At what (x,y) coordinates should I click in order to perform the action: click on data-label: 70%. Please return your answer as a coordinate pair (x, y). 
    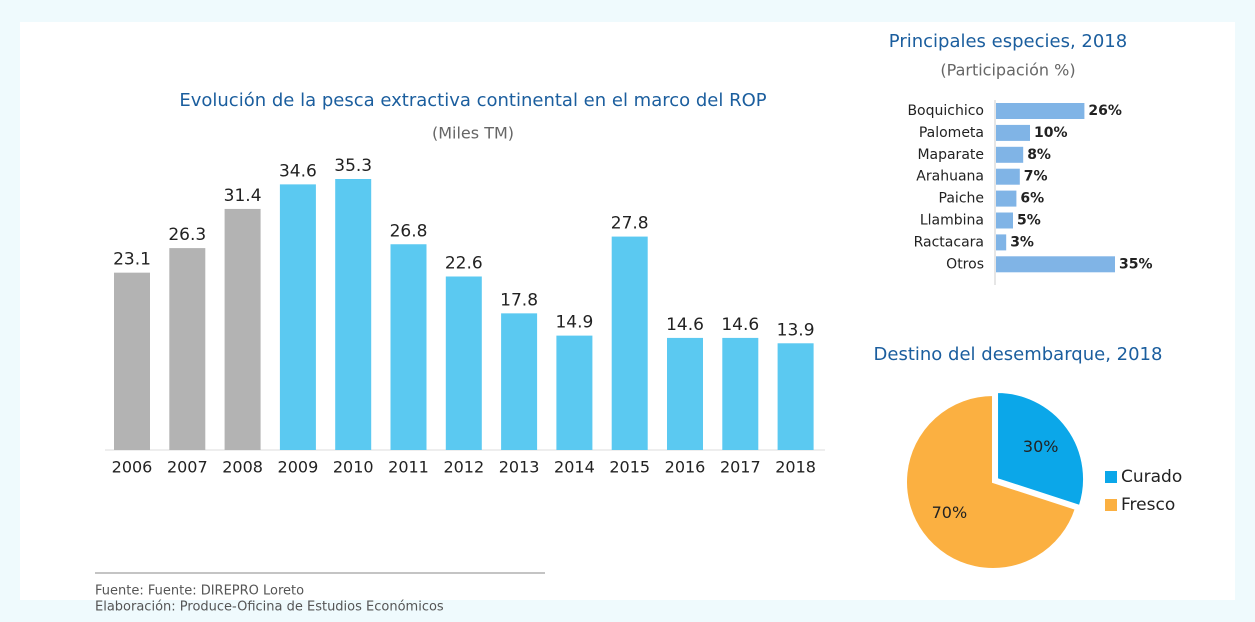
    Looking at the image, I should click on (950, 512).